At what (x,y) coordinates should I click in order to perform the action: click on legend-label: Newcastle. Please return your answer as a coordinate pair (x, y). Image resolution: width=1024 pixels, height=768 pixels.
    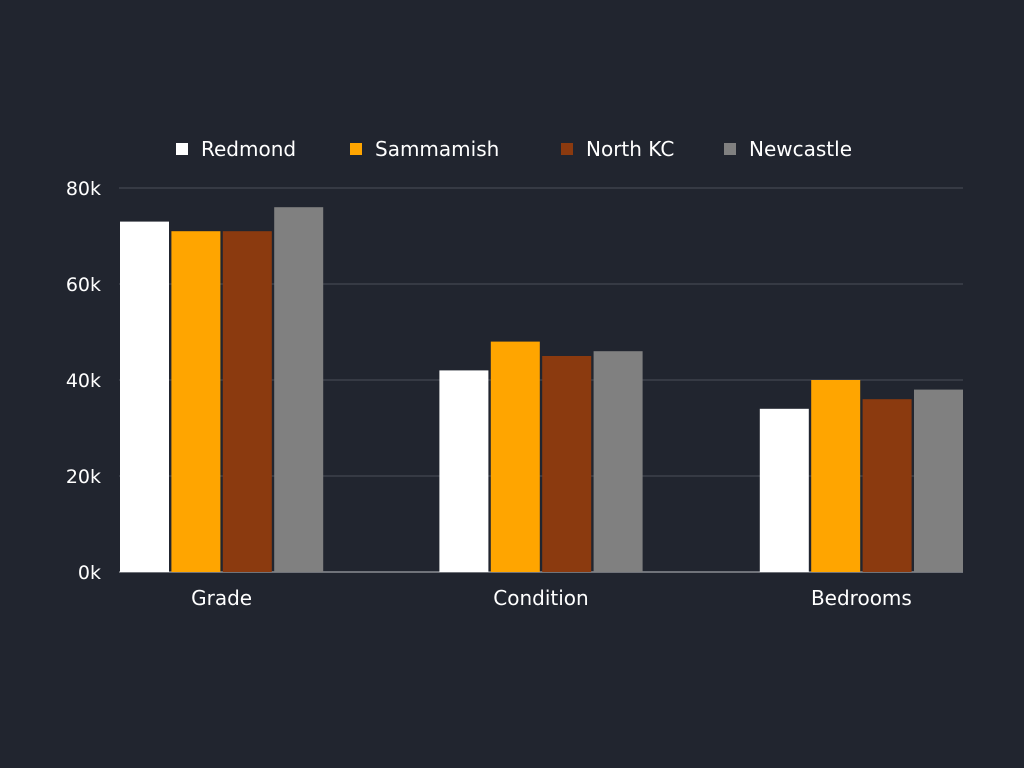
    Looking at the image, I should click on (800, 149).